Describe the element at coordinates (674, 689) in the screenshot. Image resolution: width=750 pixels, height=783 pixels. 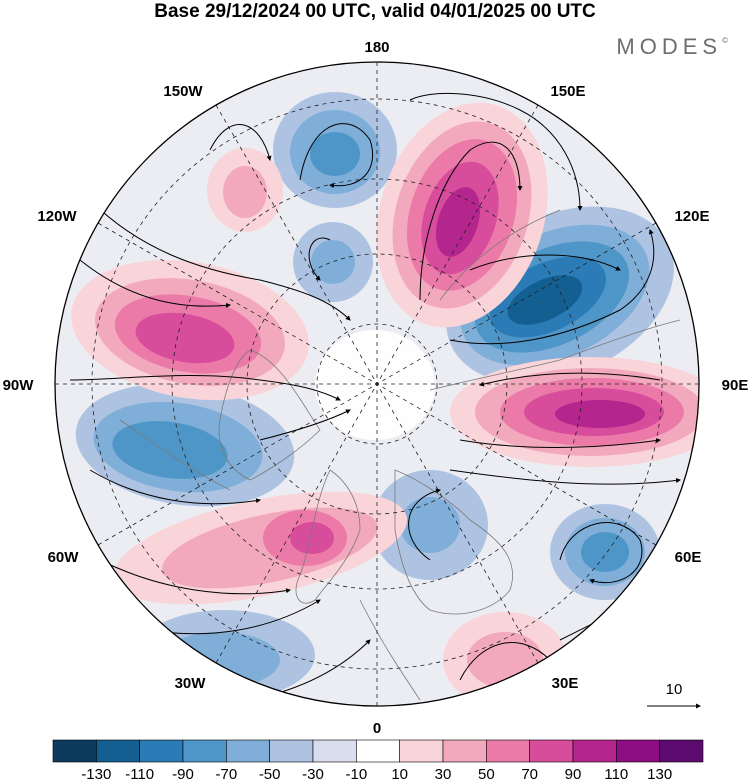
I see `reference-vector-label: 10` at that location.